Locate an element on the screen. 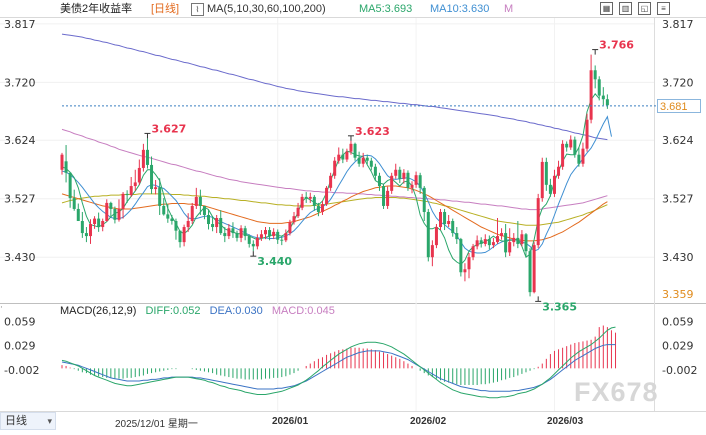 The width and height of the screenshot is (706, 435). macd-y-tick-right: 0.029 is located at coordinates (678, 345).